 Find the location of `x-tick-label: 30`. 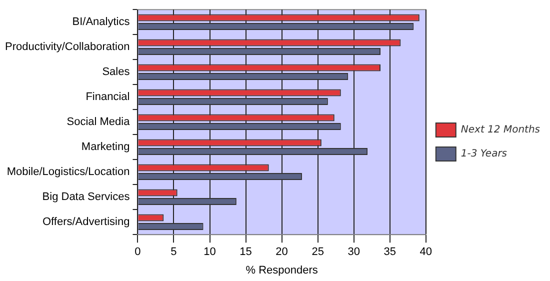

x-tick-label: 30 is located at coordinates (354, 252).